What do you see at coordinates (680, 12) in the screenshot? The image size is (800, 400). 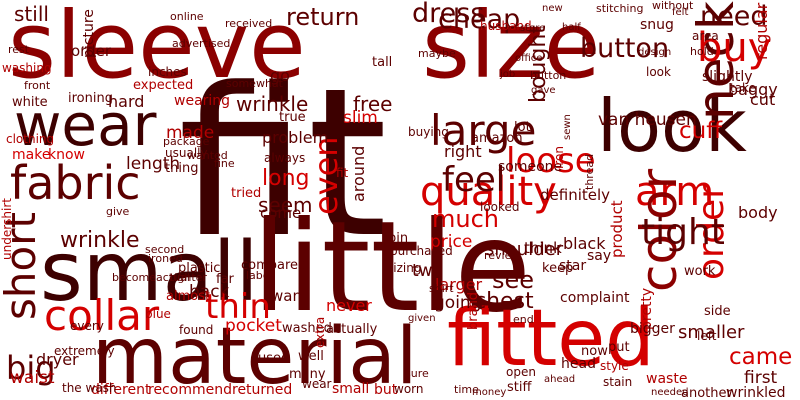 I see `cloud-word: felt` at bounding box center [680, 12].